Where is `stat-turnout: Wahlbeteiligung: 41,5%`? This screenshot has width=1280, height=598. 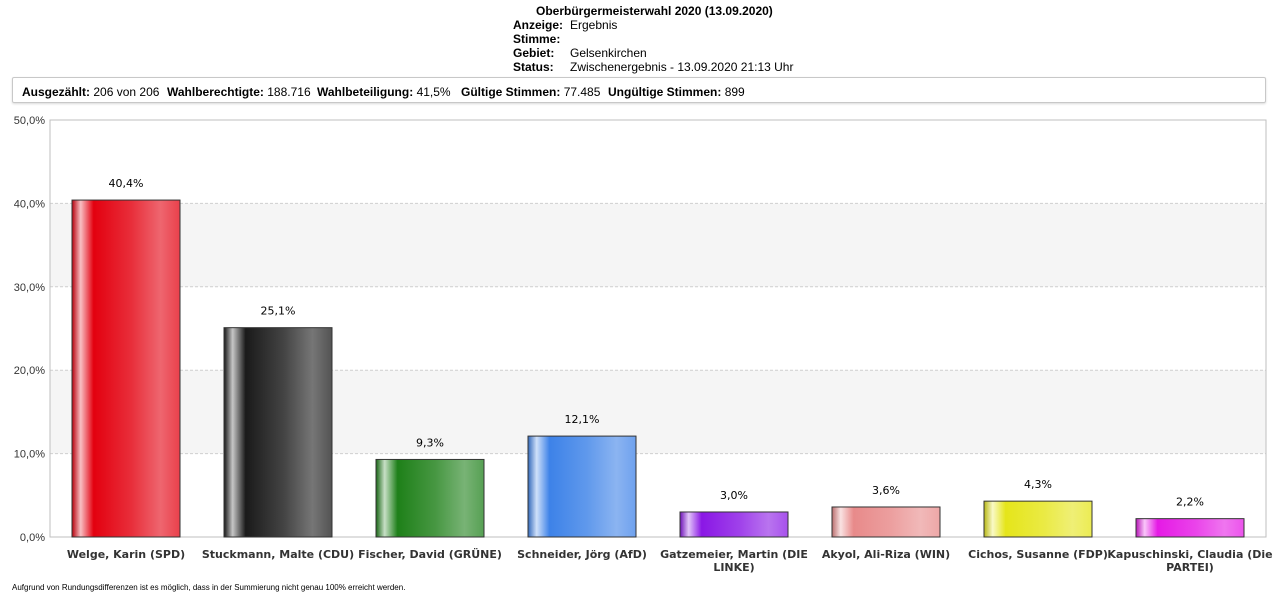
stat-turnout: Wahlbeteiligung: 41,5% is located at coordinates (384, 92).